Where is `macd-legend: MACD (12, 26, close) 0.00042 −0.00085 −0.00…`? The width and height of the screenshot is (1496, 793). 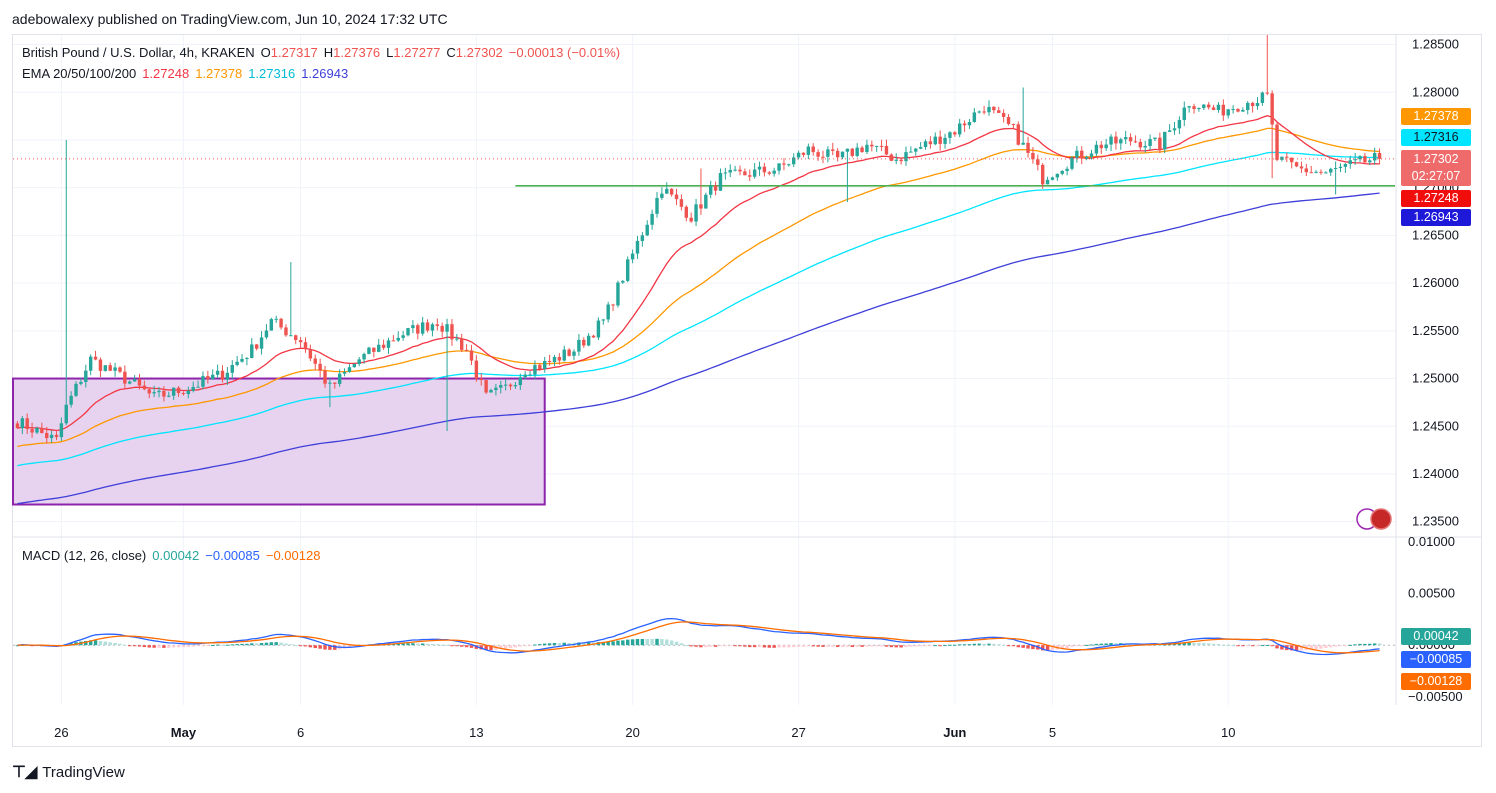 macd-legend: MACD (12, 26, close) 0.00042 −0.00085 −0.00… is located at coordinates (174, 555).